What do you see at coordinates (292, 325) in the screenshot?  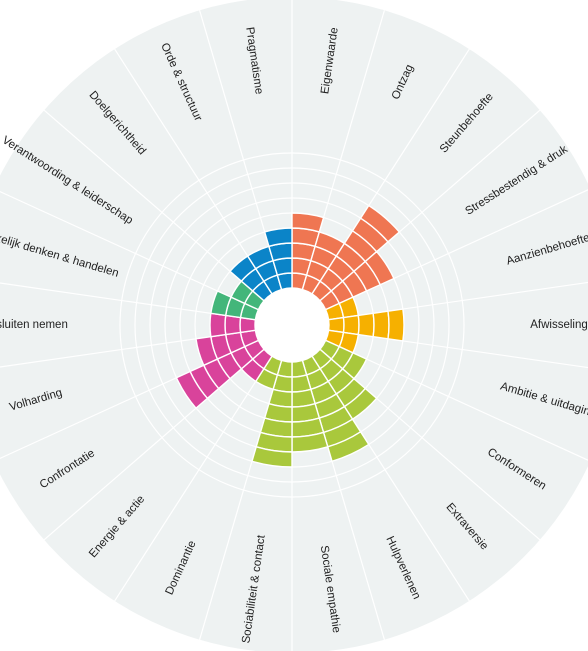 I see `center-hub` at bounding box center [292, 325].